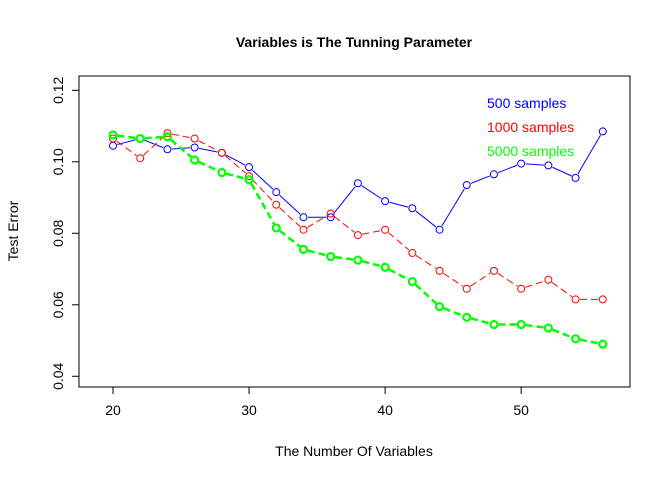  Describe the element at coordinates (526, 103) in the screenshot. I see `legend-entry: 500 samples` at that location.